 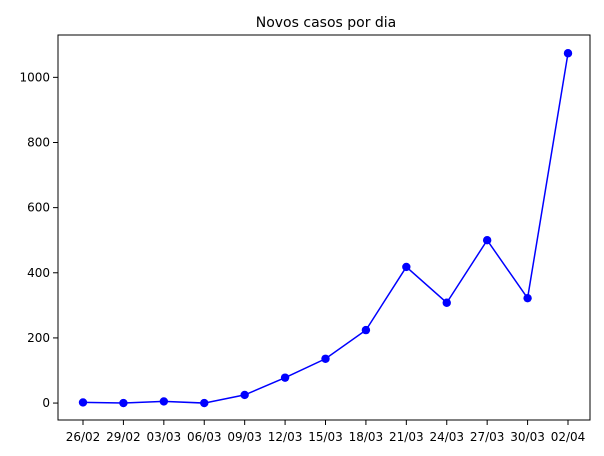 What do you see at coordinates (325, 437) in the screenshot?
I see `x-tick-label: 15/03` at bounding box center [325, 437].